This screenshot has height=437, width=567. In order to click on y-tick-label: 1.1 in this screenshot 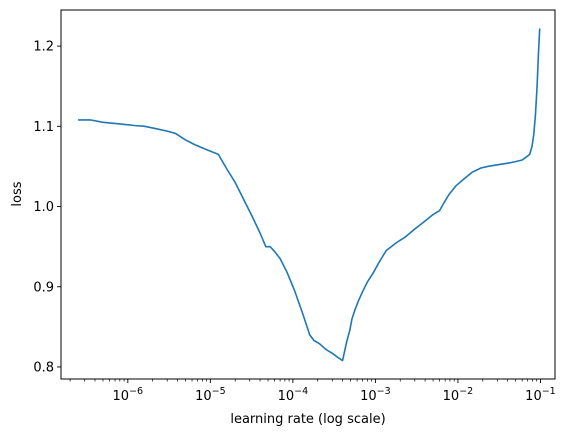, I will do `click(43, 127)`.